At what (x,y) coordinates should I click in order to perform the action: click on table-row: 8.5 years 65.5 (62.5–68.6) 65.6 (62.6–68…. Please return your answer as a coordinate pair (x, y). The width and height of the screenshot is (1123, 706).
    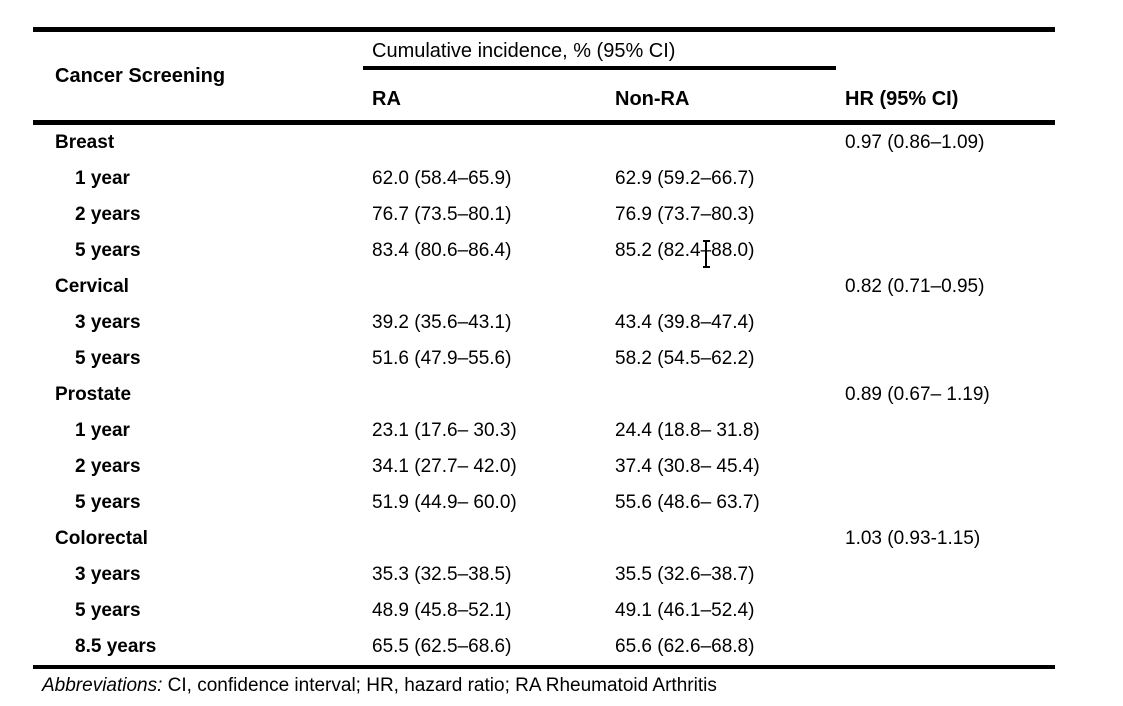
    Looking at the image, I should click on (544, 649).